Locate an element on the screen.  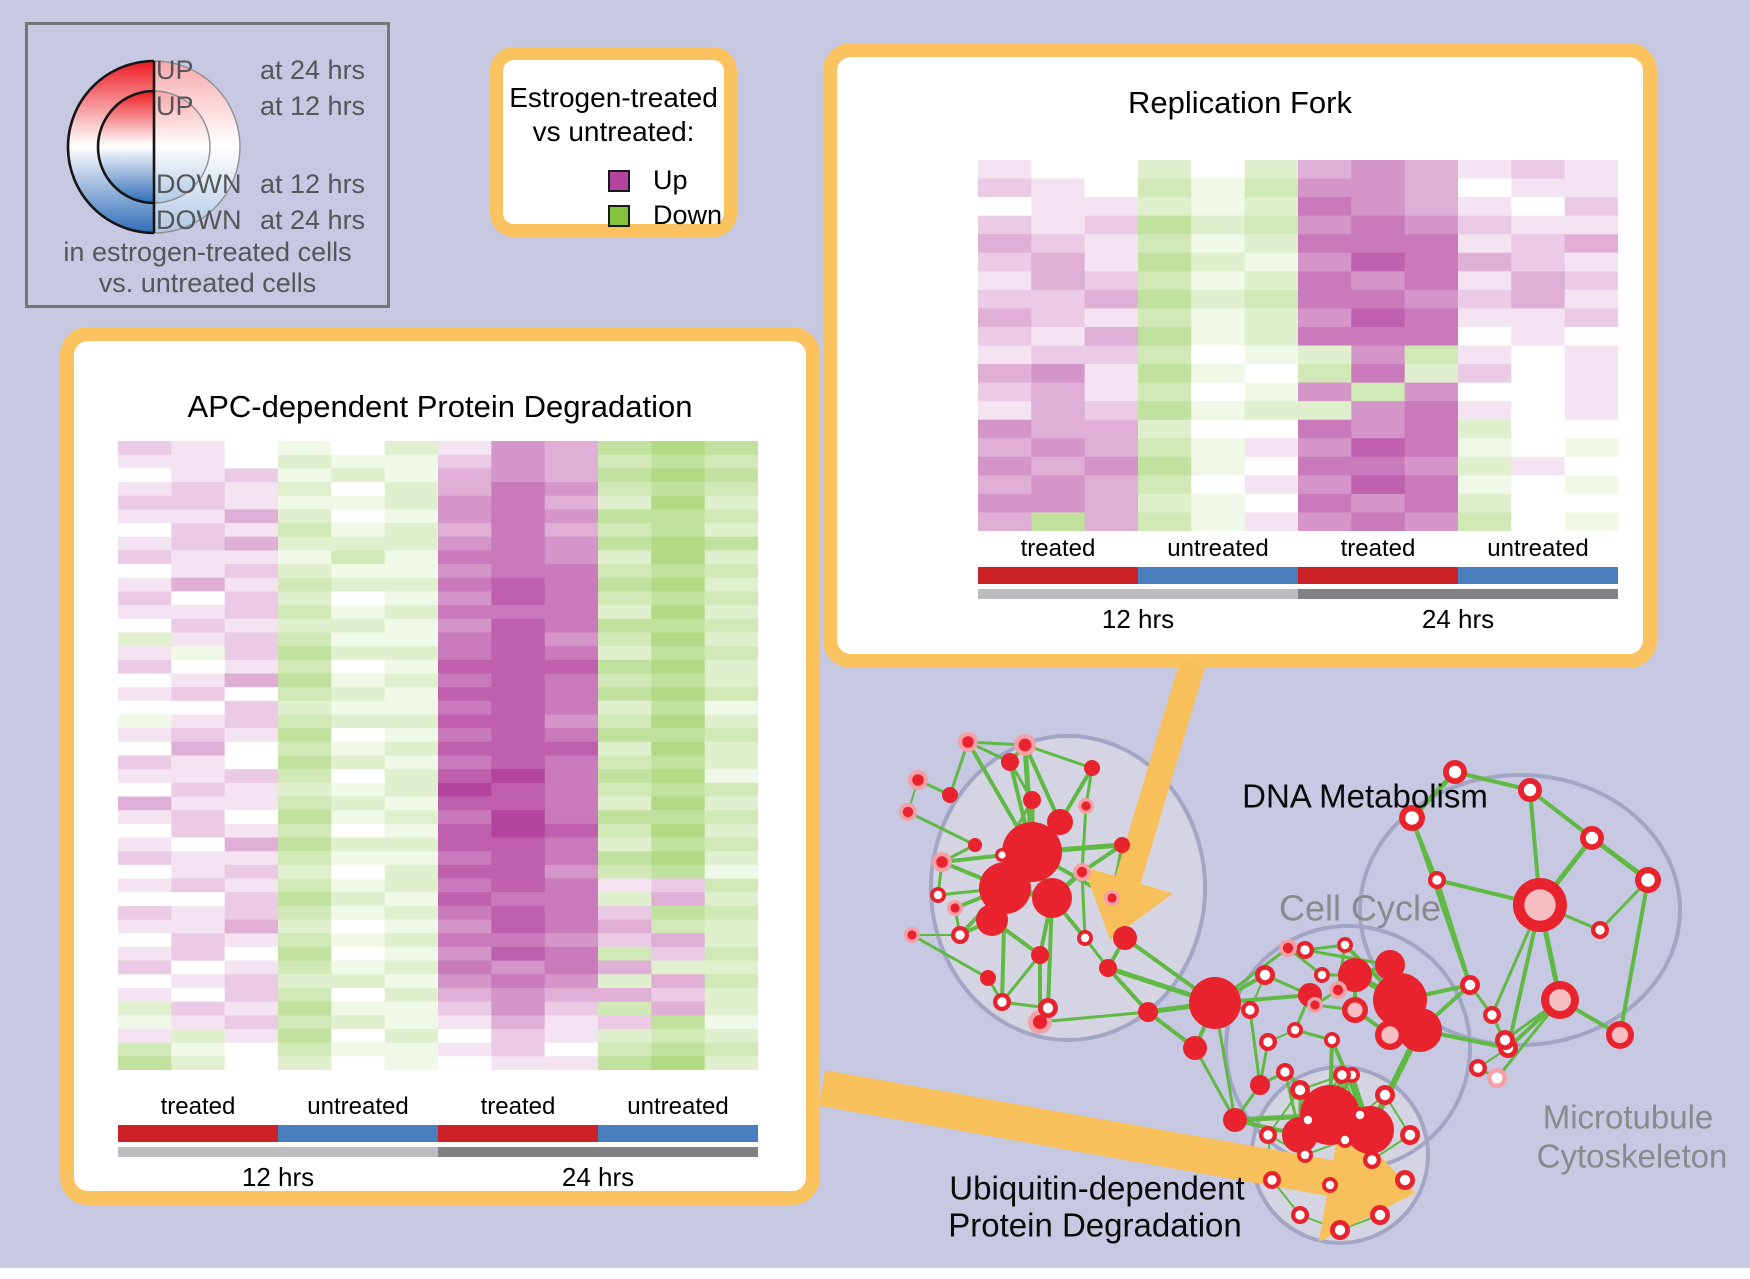
cluster-label: Protein Degradation is located at coordinates (1095, 1225).